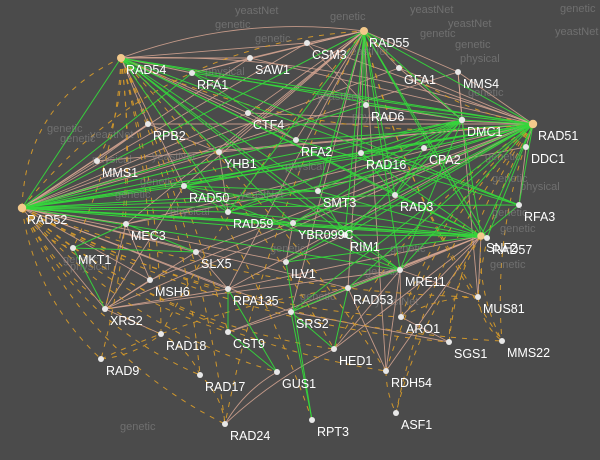 Image resolution: width=600 pixels, height=460 pixels. Describe the element at coordinates (348, 288) in the screenshot. I see `node-rad53` at that location.